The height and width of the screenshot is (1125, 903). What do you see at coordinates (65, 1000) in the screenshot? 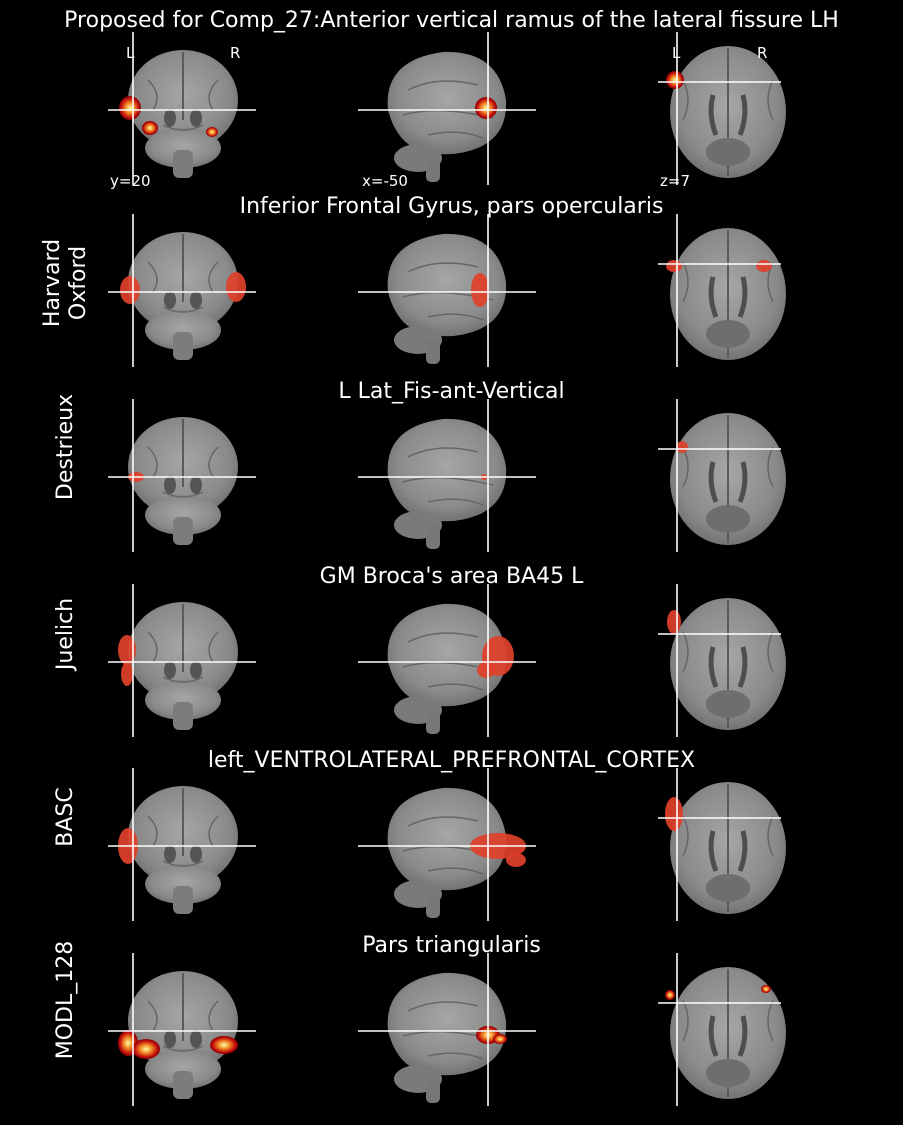
I see `atlas-name-label: MODL_128` at bounding box center [65, 1000].